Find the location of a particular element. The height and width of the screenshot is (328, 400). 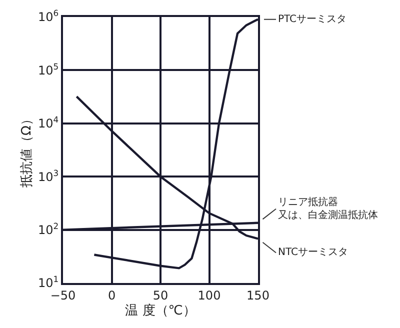

y-tick-label: 10$^{5}$ is located at coordinates (48, 69).